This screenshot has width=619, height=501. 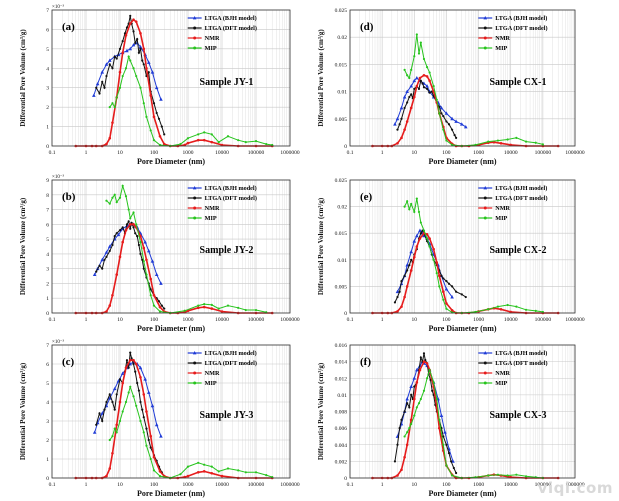 What do you see at coordinates (446, 320) in the screenshot?
I see `x-tick-label: 100` at bounding box center [446, 320].